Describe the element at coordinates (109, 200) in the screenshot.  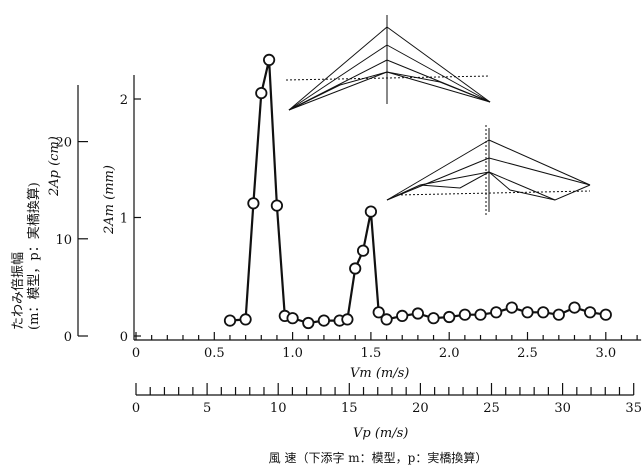
I see `inner-y-label: 2Am (mm)` at that location.